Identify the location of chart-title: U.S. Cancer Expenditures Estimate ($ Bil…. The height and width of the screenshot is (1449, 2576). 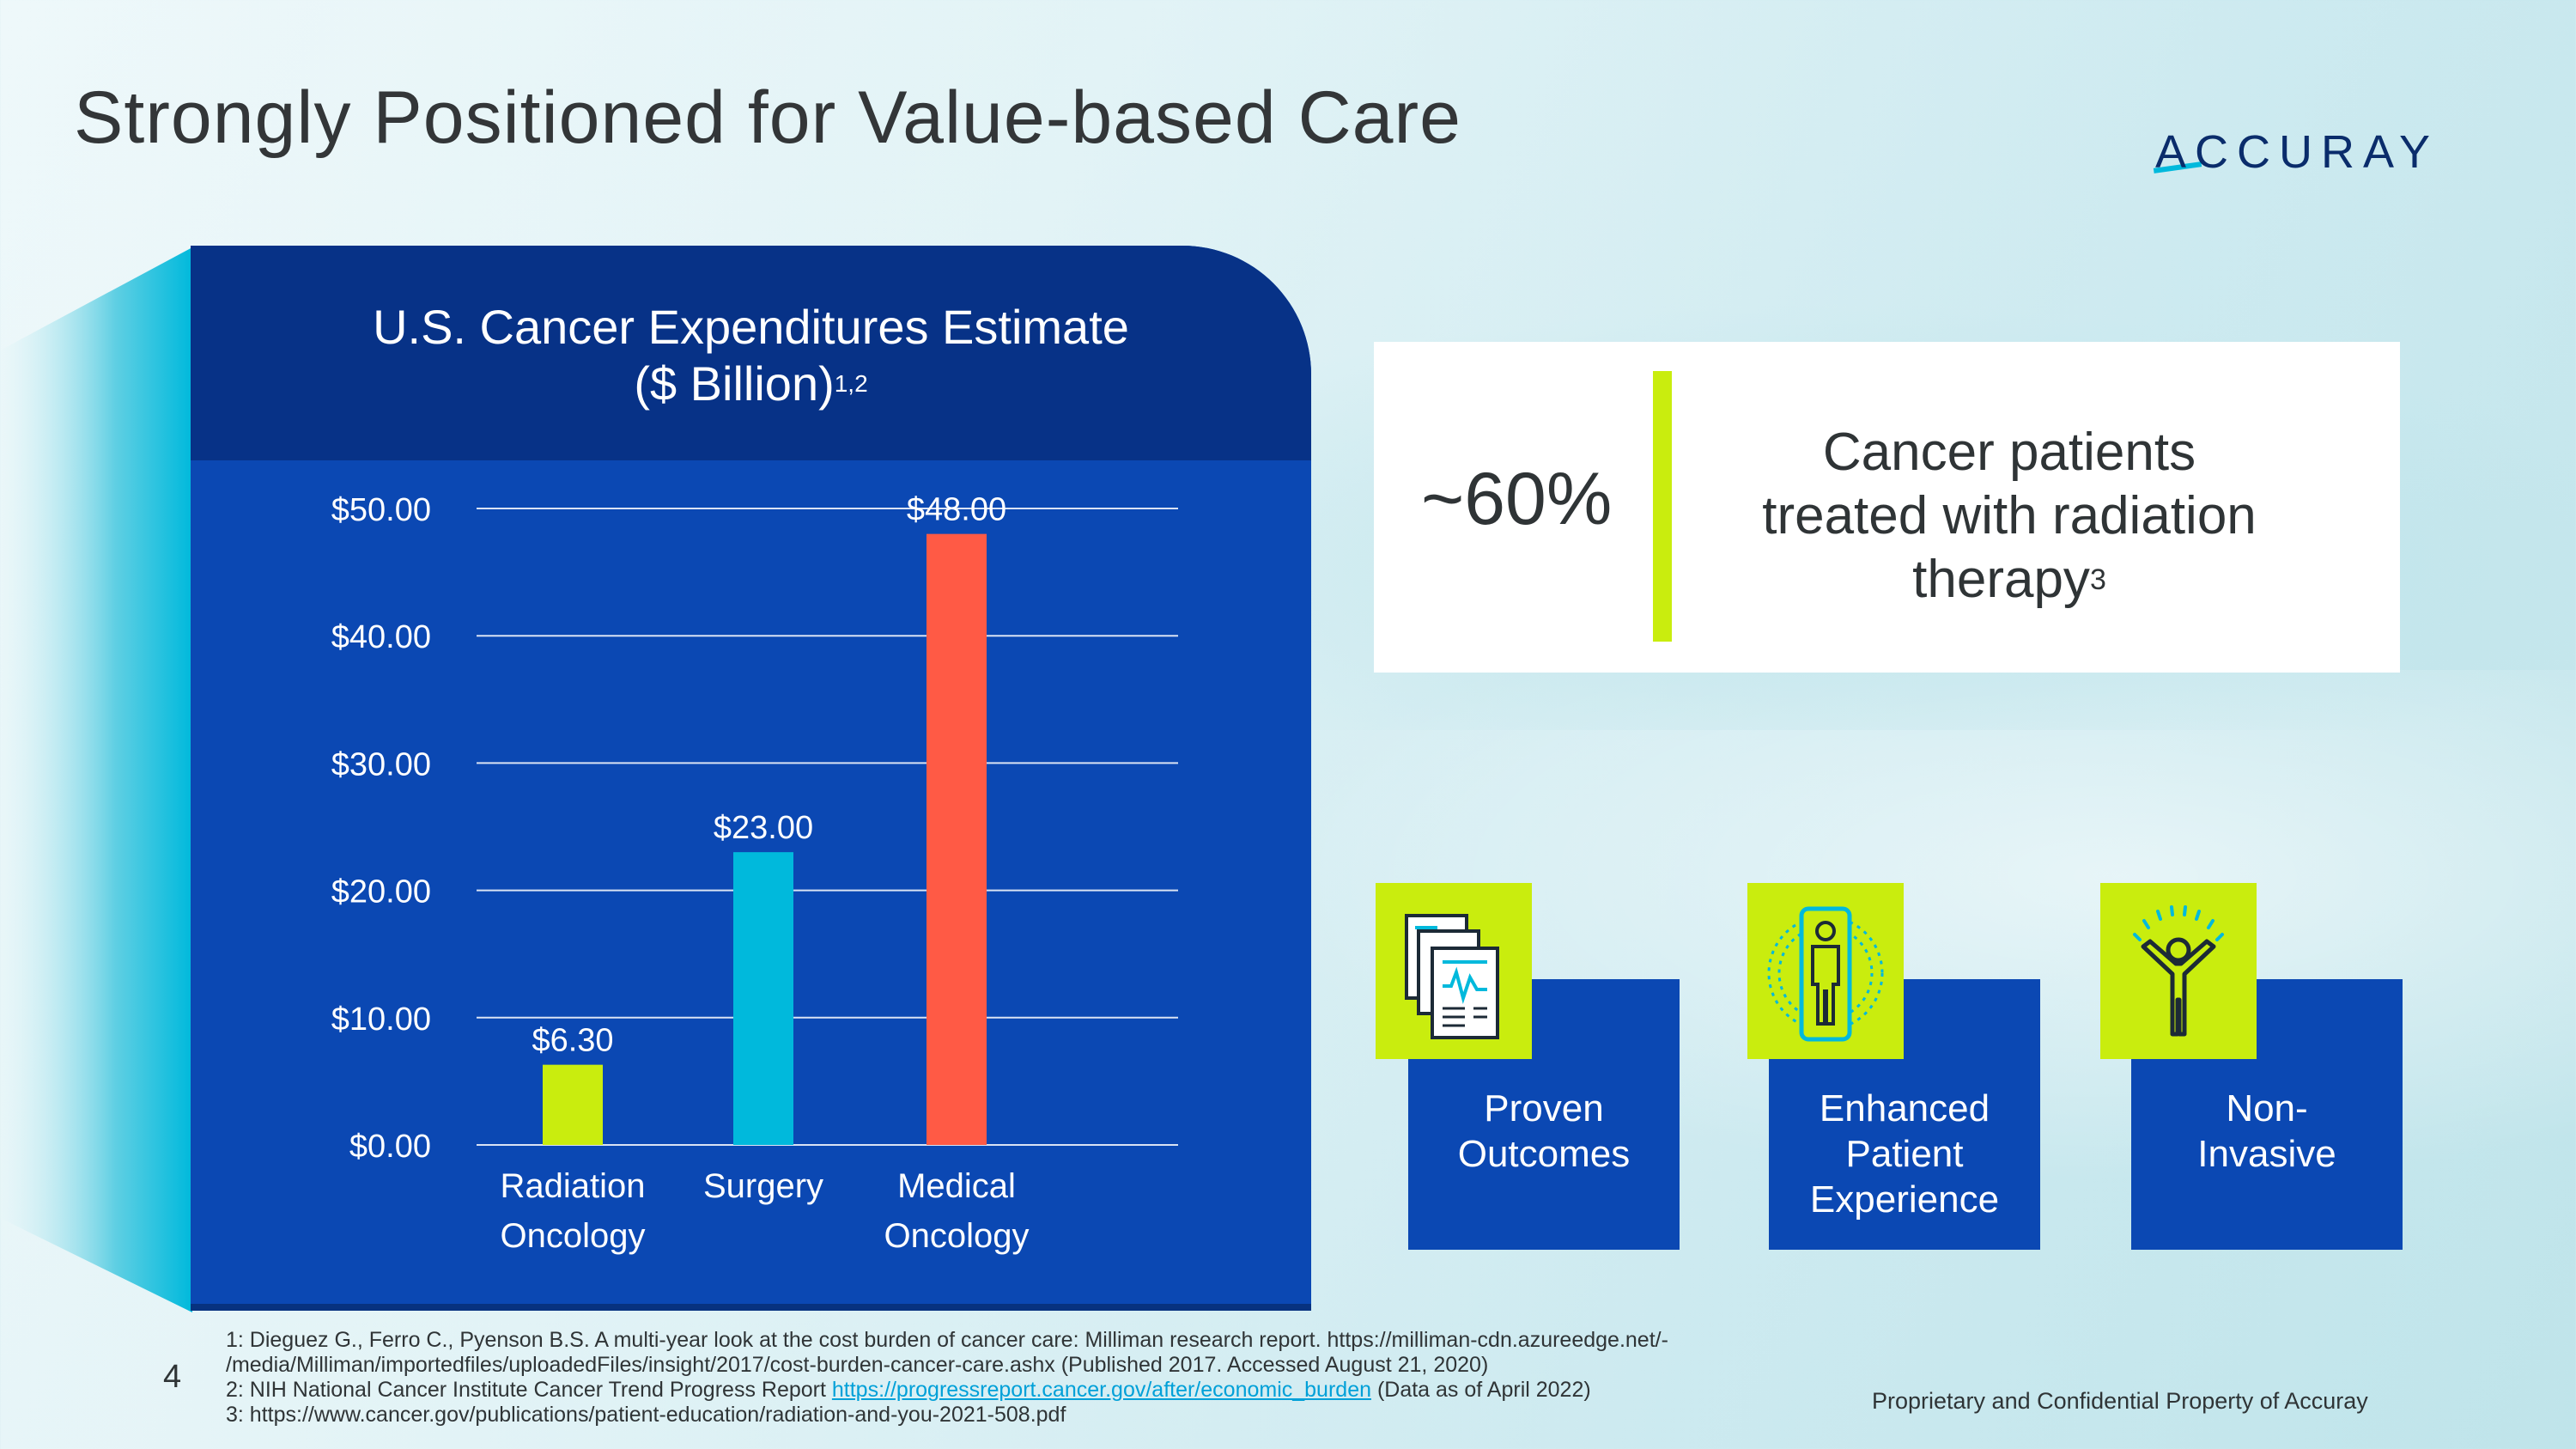
(751, 355).